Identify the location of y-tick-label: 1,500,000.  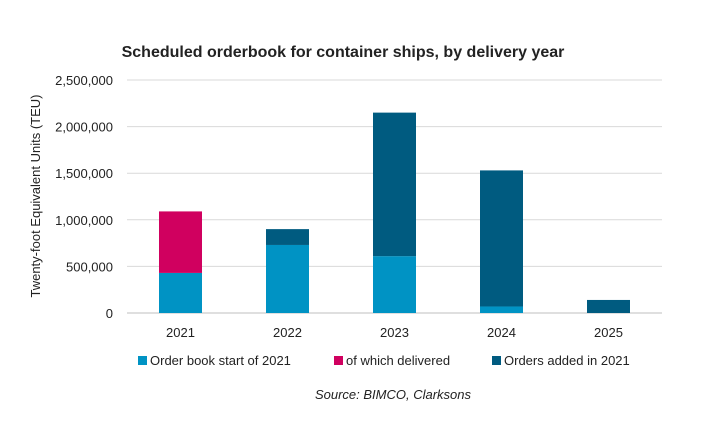
(84, 173).